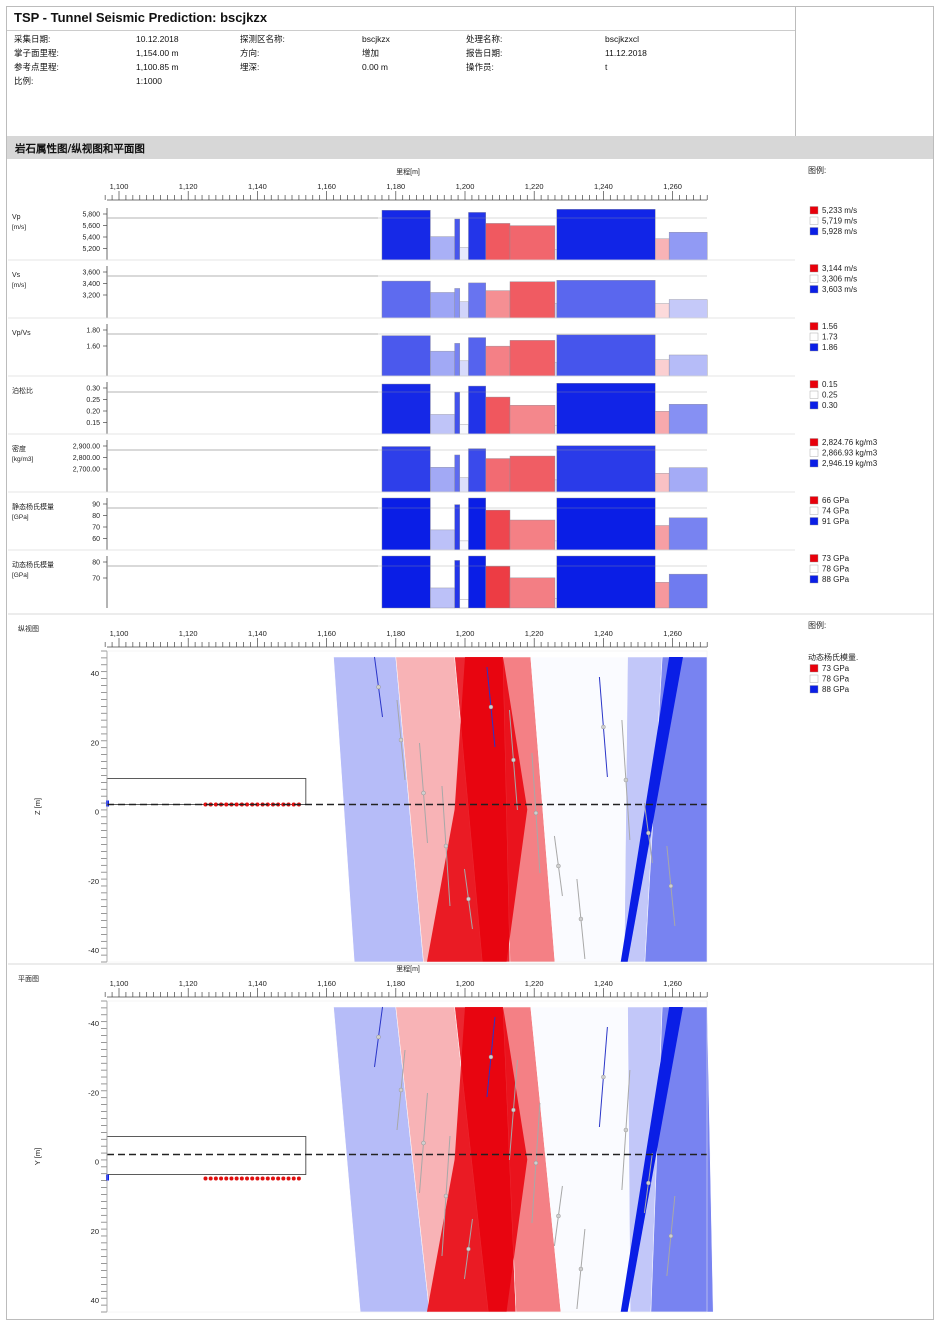  I want to click on panel-unit: [GPa], so click(20, 517).